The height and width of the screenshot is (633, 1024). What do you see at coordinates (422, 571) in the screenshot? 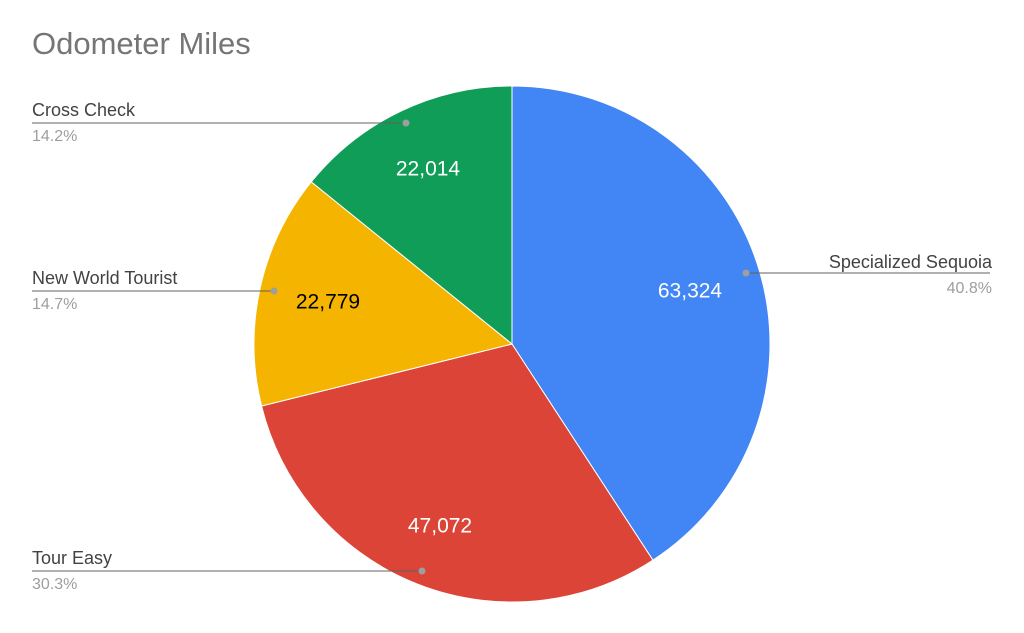
I see `callout-dot-tour-easy` at bounding box center [422, 571].